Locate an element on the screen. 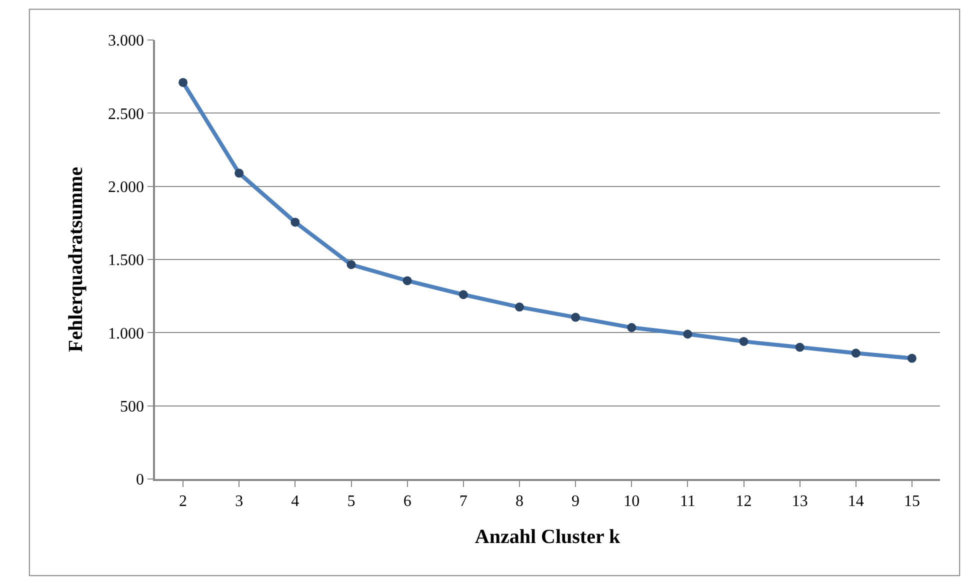 The image size is (965, 579). x-tick-label: 9 is located at coordinates (576, 501).